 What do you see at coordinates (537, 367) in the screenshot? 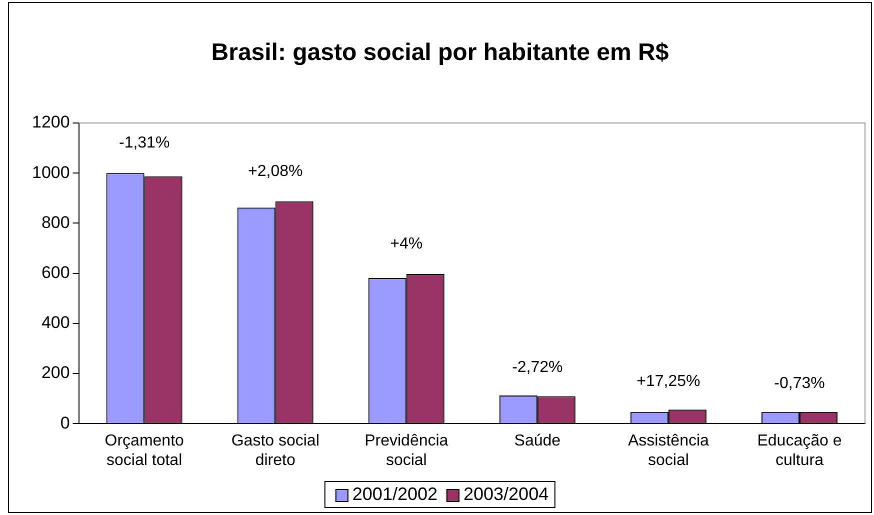
I see `annotation: -2,72%` at bounding box center [537, 367].